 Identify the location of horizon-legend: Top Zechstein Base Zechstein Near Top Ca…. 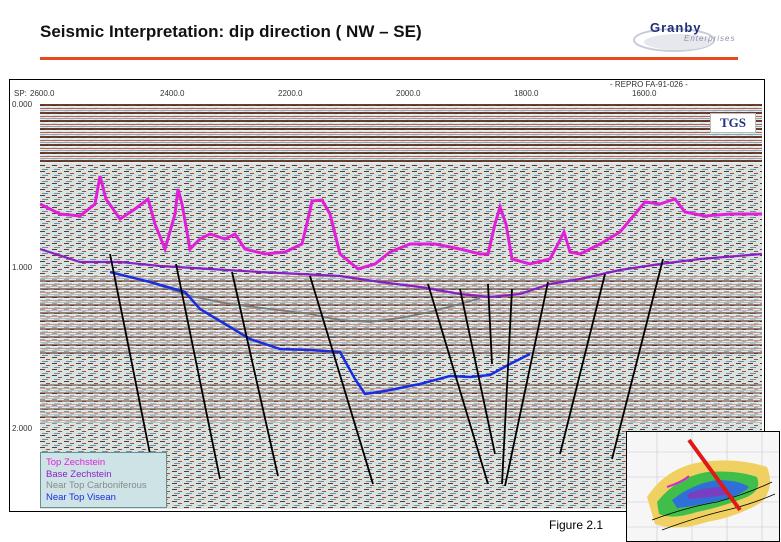
(103, 480).